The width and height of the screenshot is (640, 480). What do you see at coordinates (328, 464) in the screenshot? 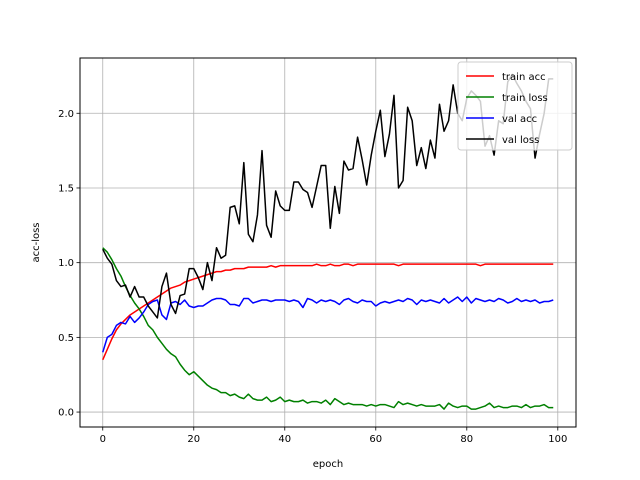
I see `x-axis-label: epoch` at bounding box center [328, 464].